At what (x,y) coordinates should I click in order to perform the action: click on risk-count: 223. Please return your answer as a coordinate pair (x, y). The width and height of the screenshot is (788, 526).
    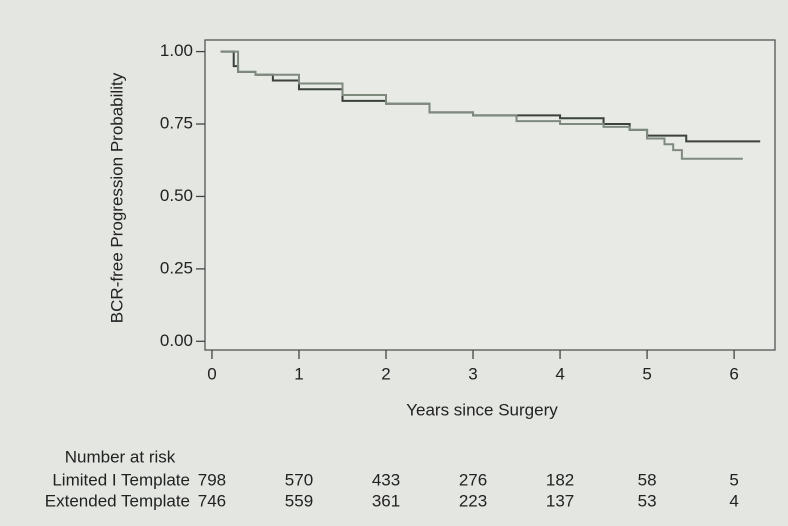
    Looking at the image, I should click on (473, 500).